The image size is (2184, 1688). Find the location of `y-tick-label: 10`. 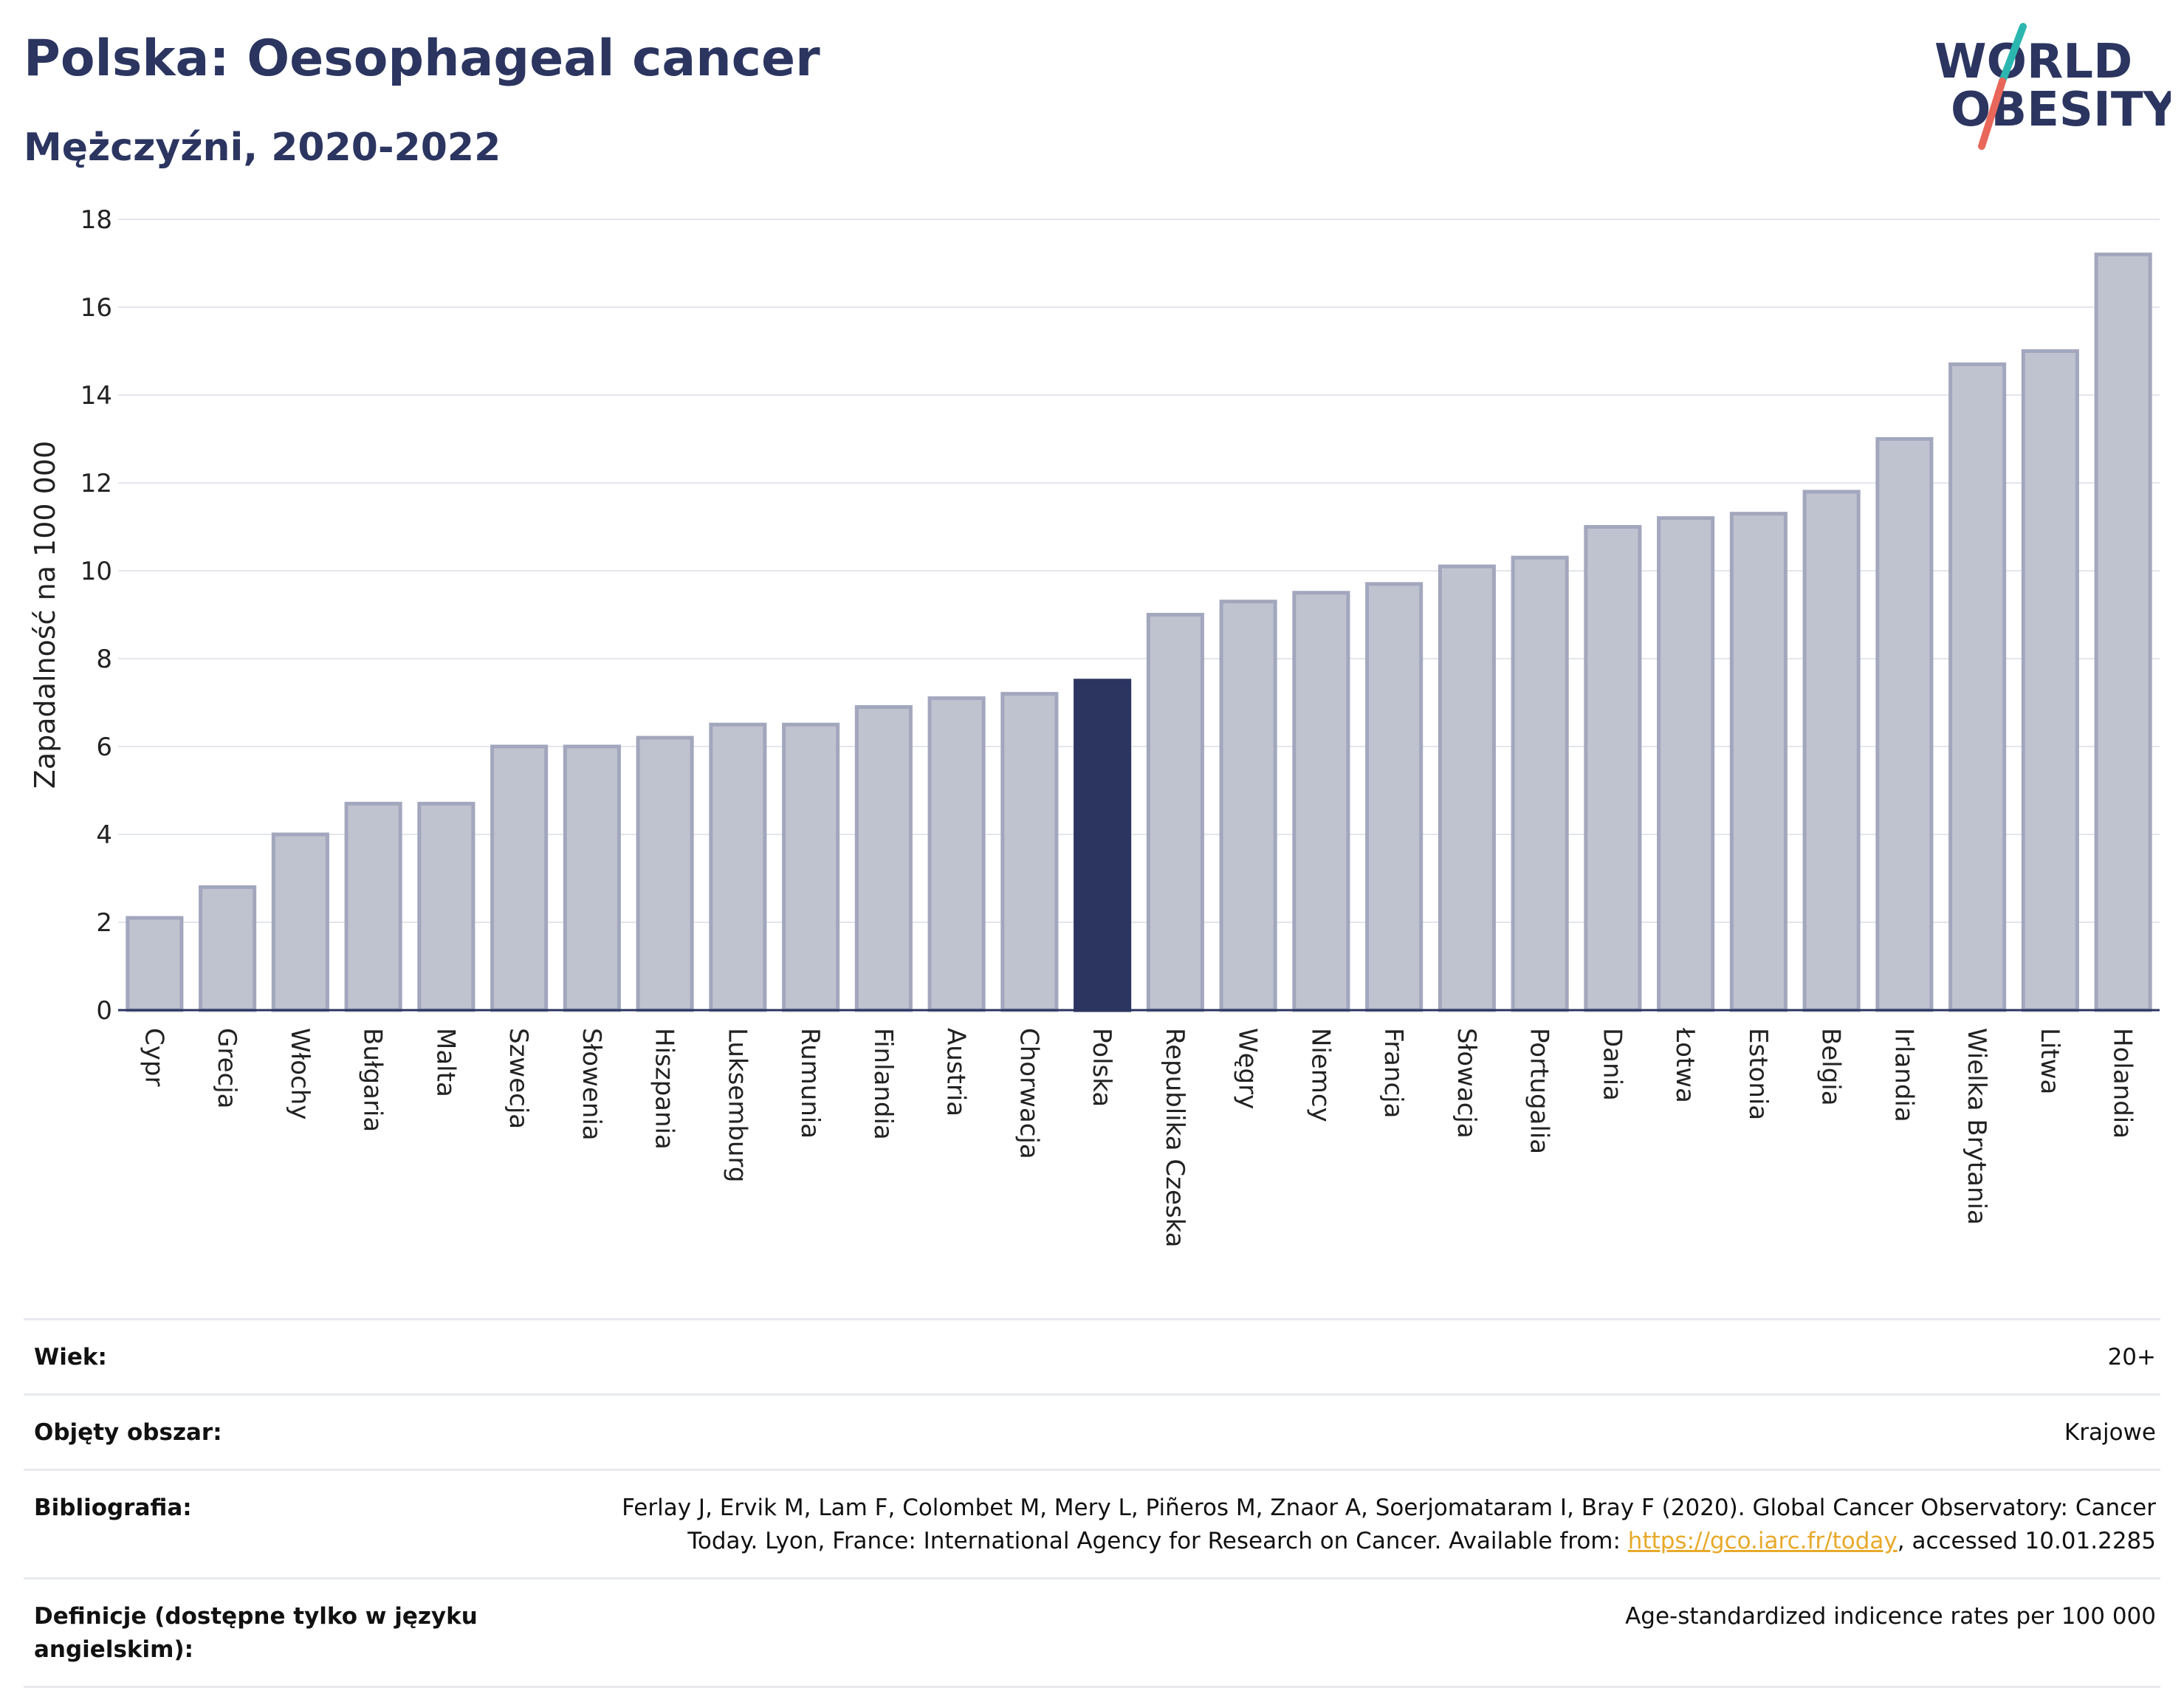

y-tick-label: 10 is located at coordinates (96, 571).